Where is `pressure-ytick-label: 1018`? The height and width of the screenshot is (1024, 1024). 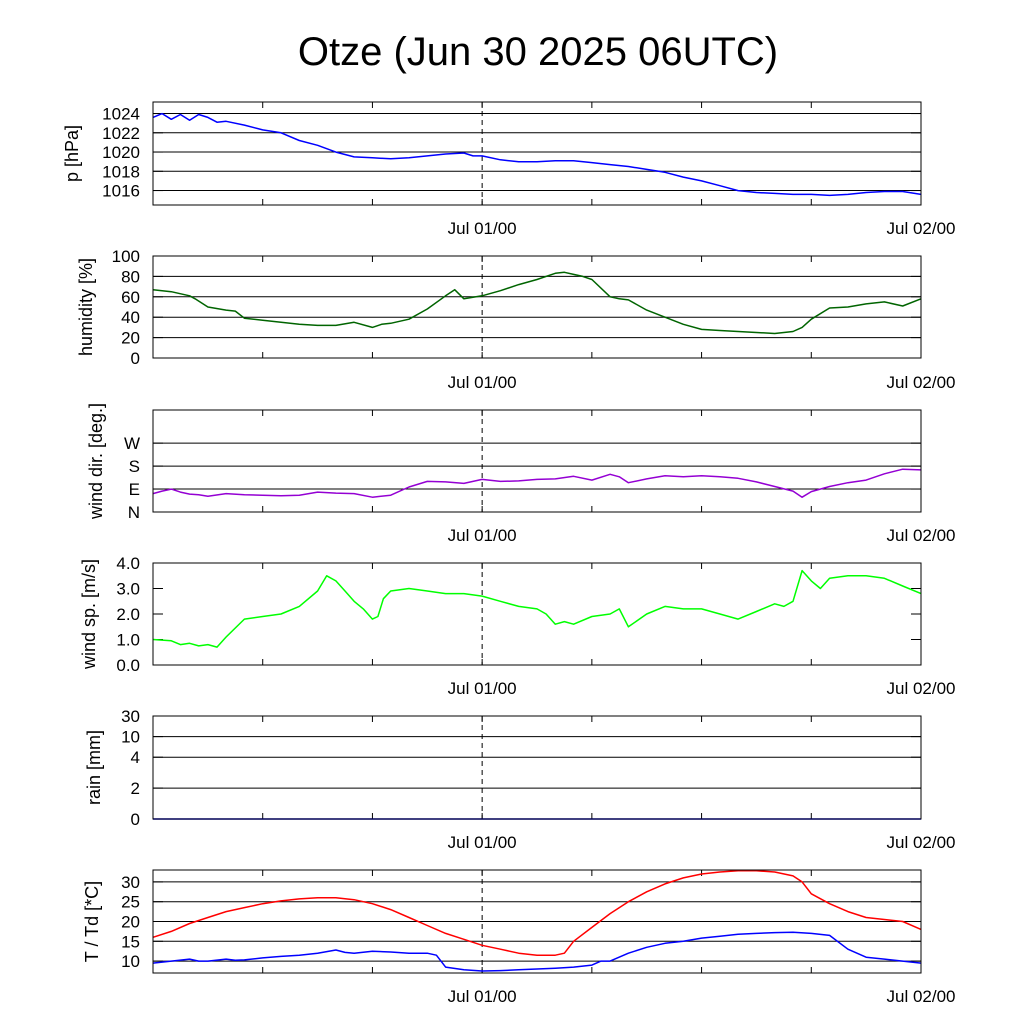
pressure-ytick-label: 1018 is located at coordinates (121, 171).